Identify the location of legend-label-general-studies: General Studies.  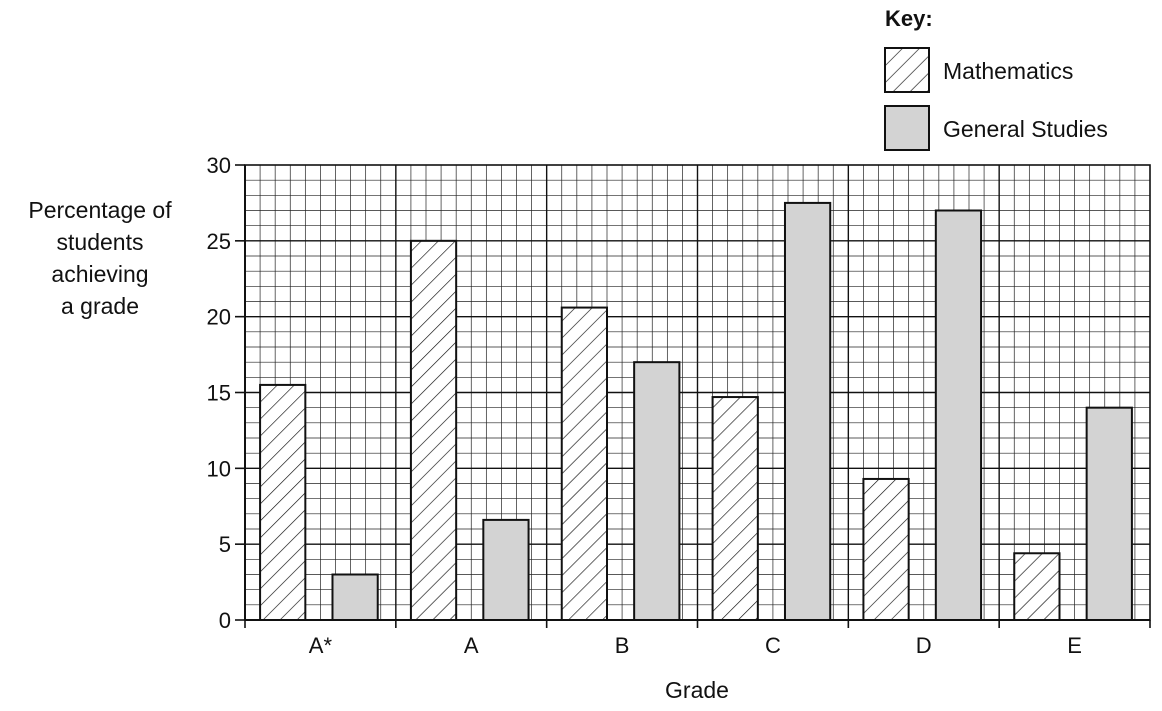
(1025, 129).